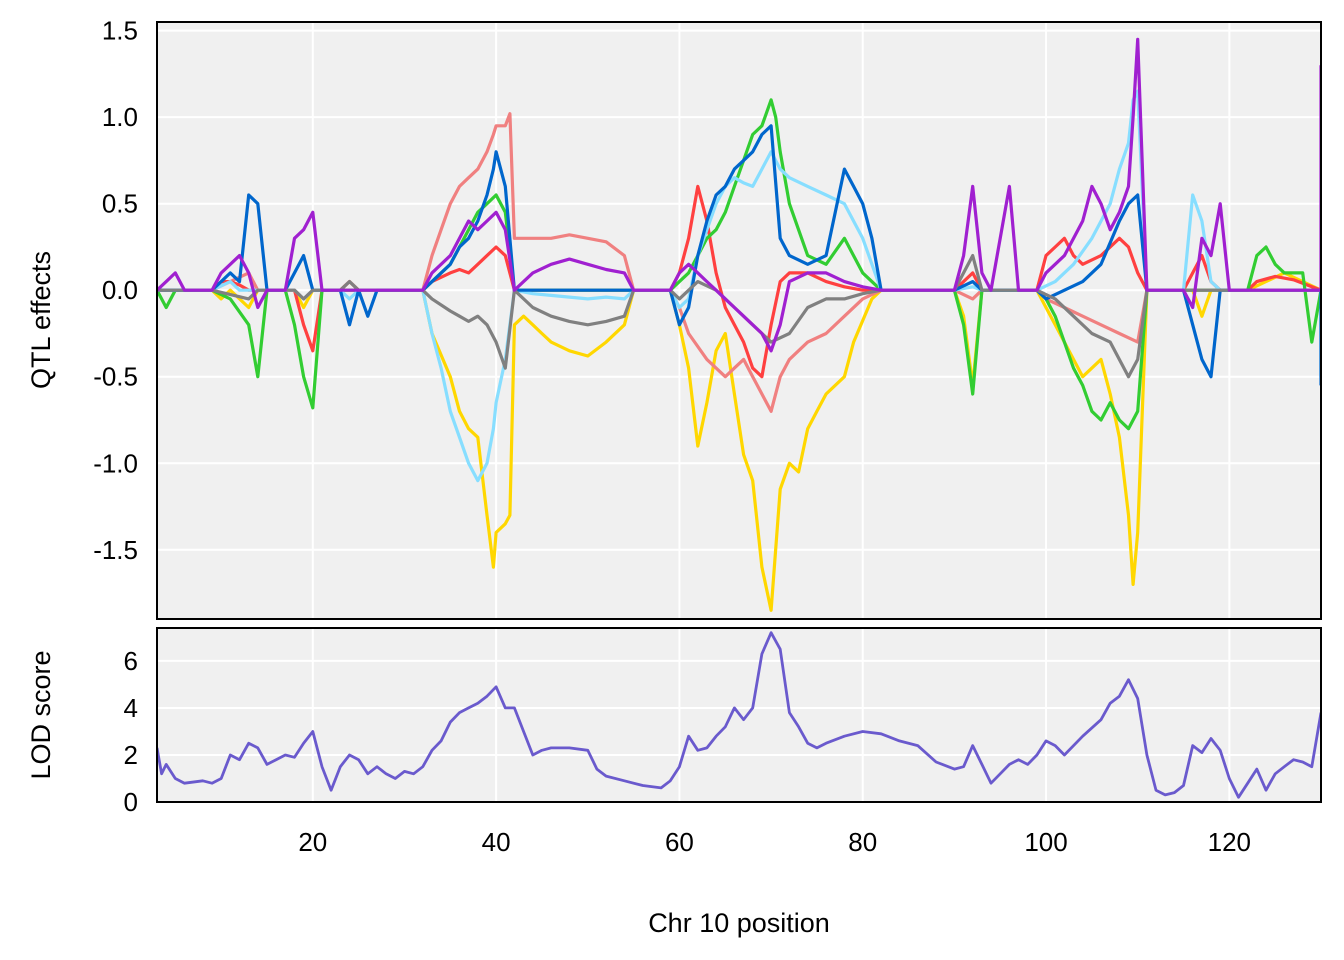 This screenshot has height=960, width=1344. Describe the element at coordinates (41, 320) in the screenshot. I see `effects-y-axis-title: QTL effects` at that location.